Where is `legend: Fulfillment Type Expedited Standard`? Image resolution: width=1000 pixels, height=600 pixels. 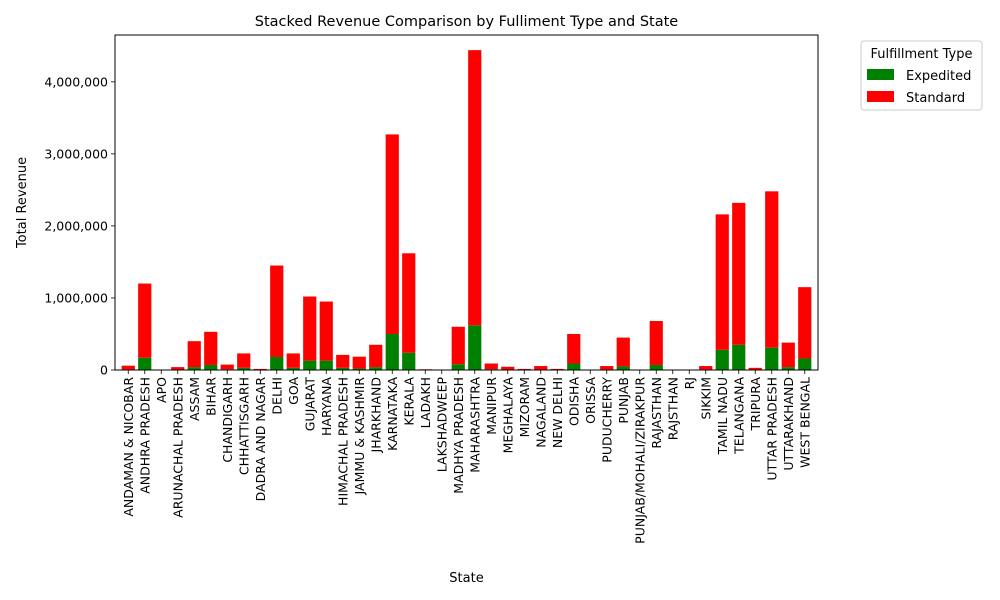
legend: Fulfillment Type Expedited Standard is located at coordinates (921, 75).